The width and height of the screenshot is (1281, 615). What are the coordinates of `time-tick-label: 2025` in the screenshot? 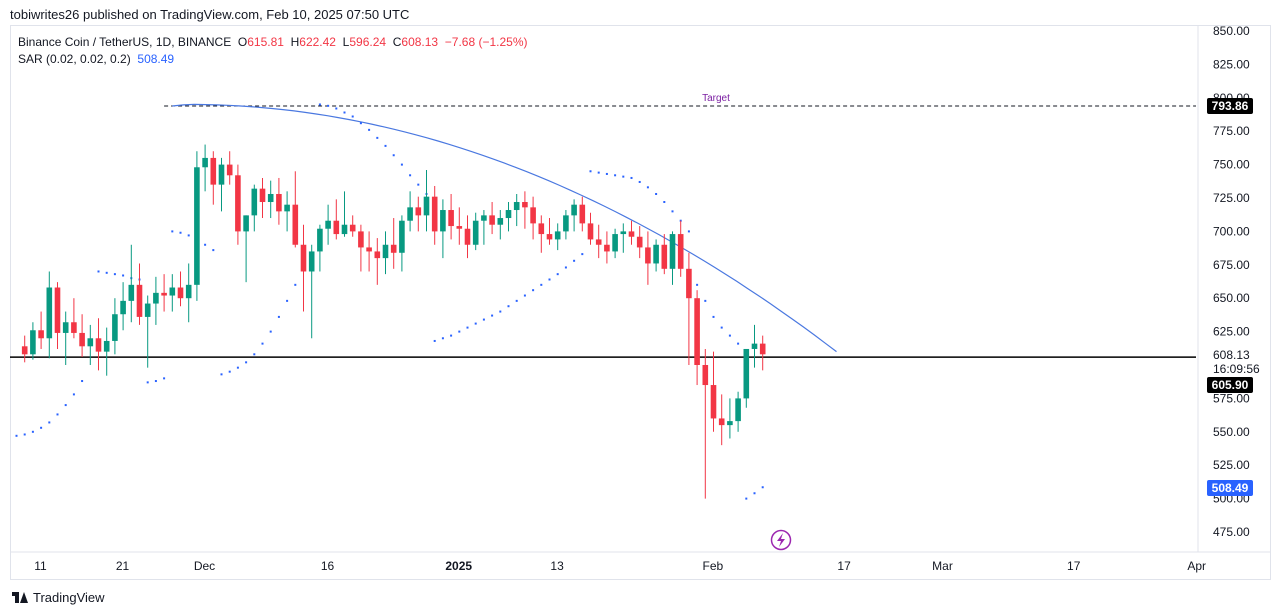 It's located at (458, 566).